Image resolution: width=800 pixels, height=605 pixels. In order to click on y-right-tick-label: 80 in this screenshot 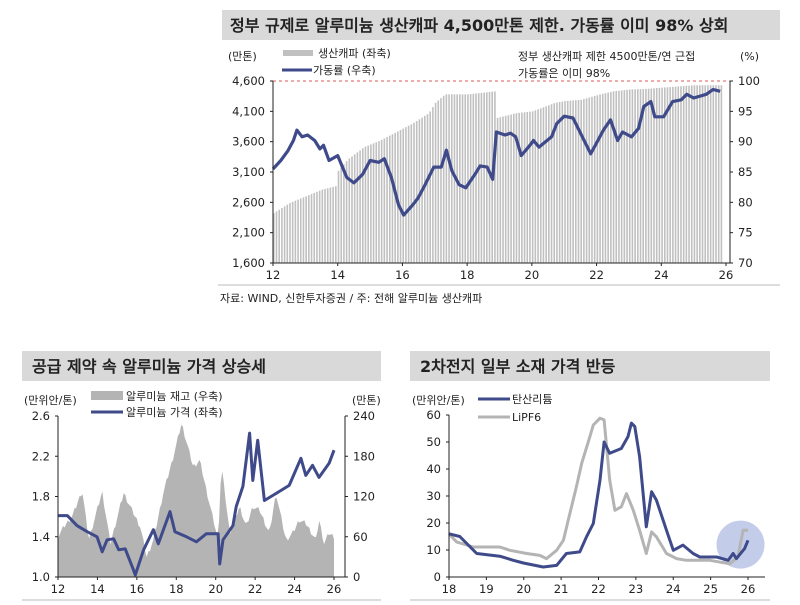, I will do `click(745, 202)`.